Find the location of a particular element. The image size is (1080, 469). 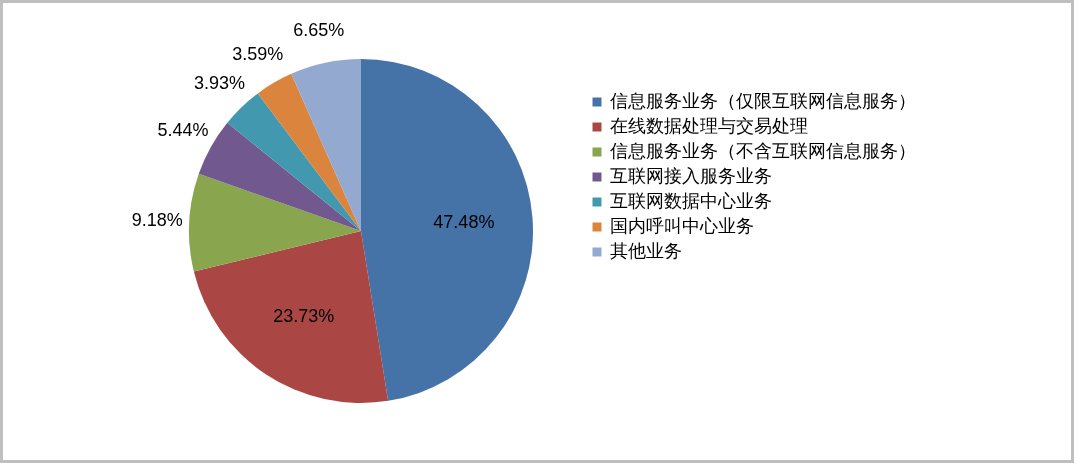

data-label: 23.73% is located at coordinates (304, 315).